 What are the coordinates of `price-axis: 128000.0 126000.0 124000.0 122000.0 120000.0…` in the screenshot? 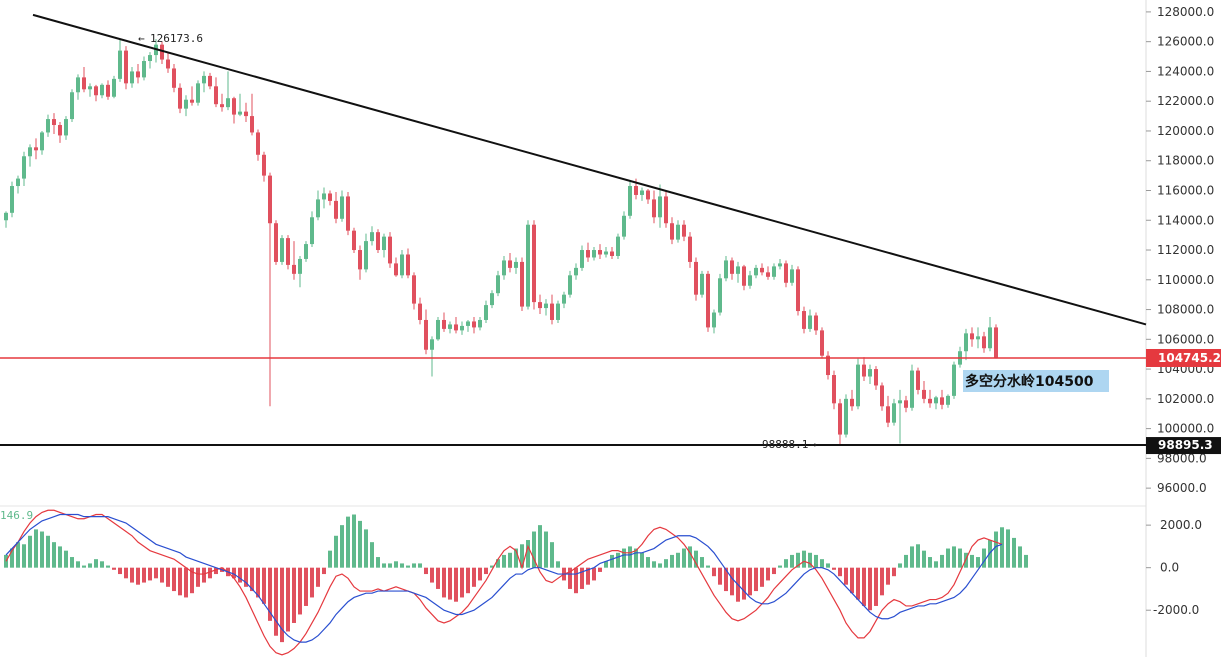 It's located at (1180, 250).